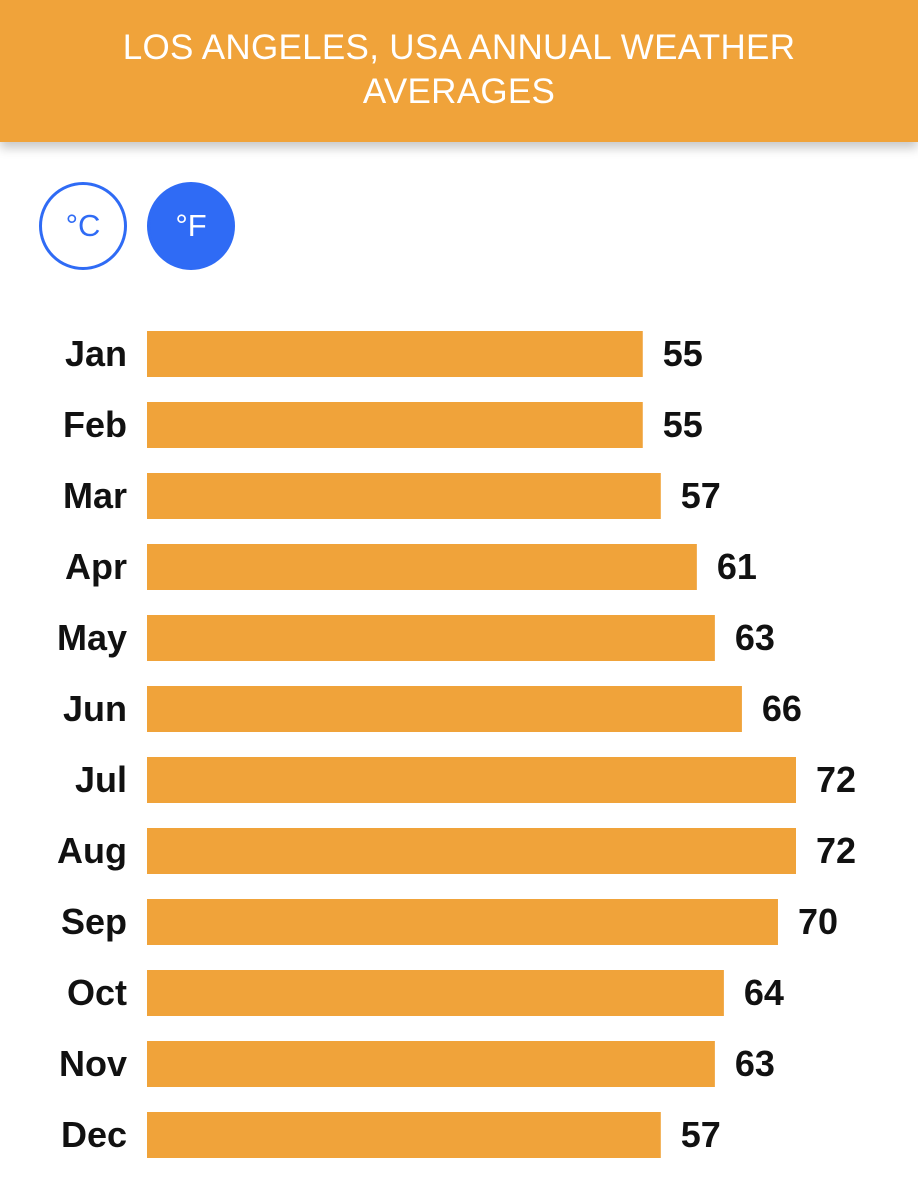  I want to click on value-label-nov: 63, so click(755, 1063).